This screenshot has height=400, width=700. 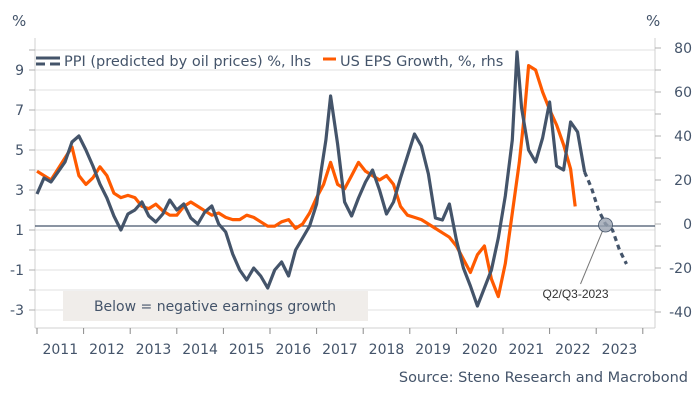 I want to click on right-axis-ticks: 80 60 40 20 0 -20 -40, so click(x=673, y=181).